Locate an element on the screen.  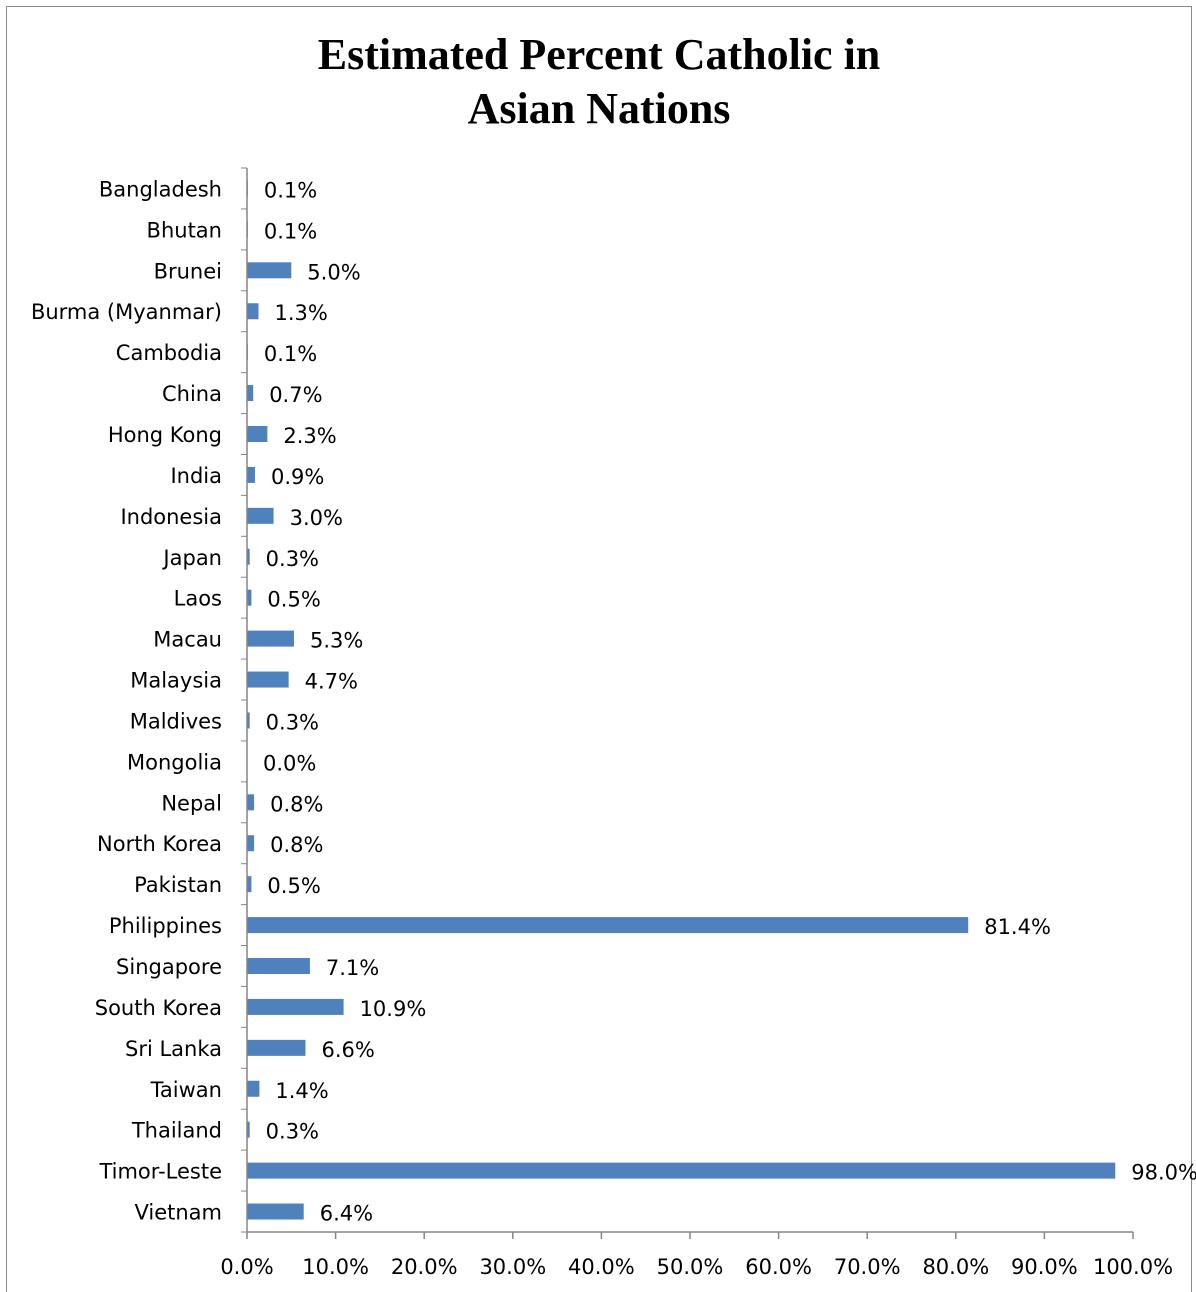
category-label: India is located at coordinates (196, 476).